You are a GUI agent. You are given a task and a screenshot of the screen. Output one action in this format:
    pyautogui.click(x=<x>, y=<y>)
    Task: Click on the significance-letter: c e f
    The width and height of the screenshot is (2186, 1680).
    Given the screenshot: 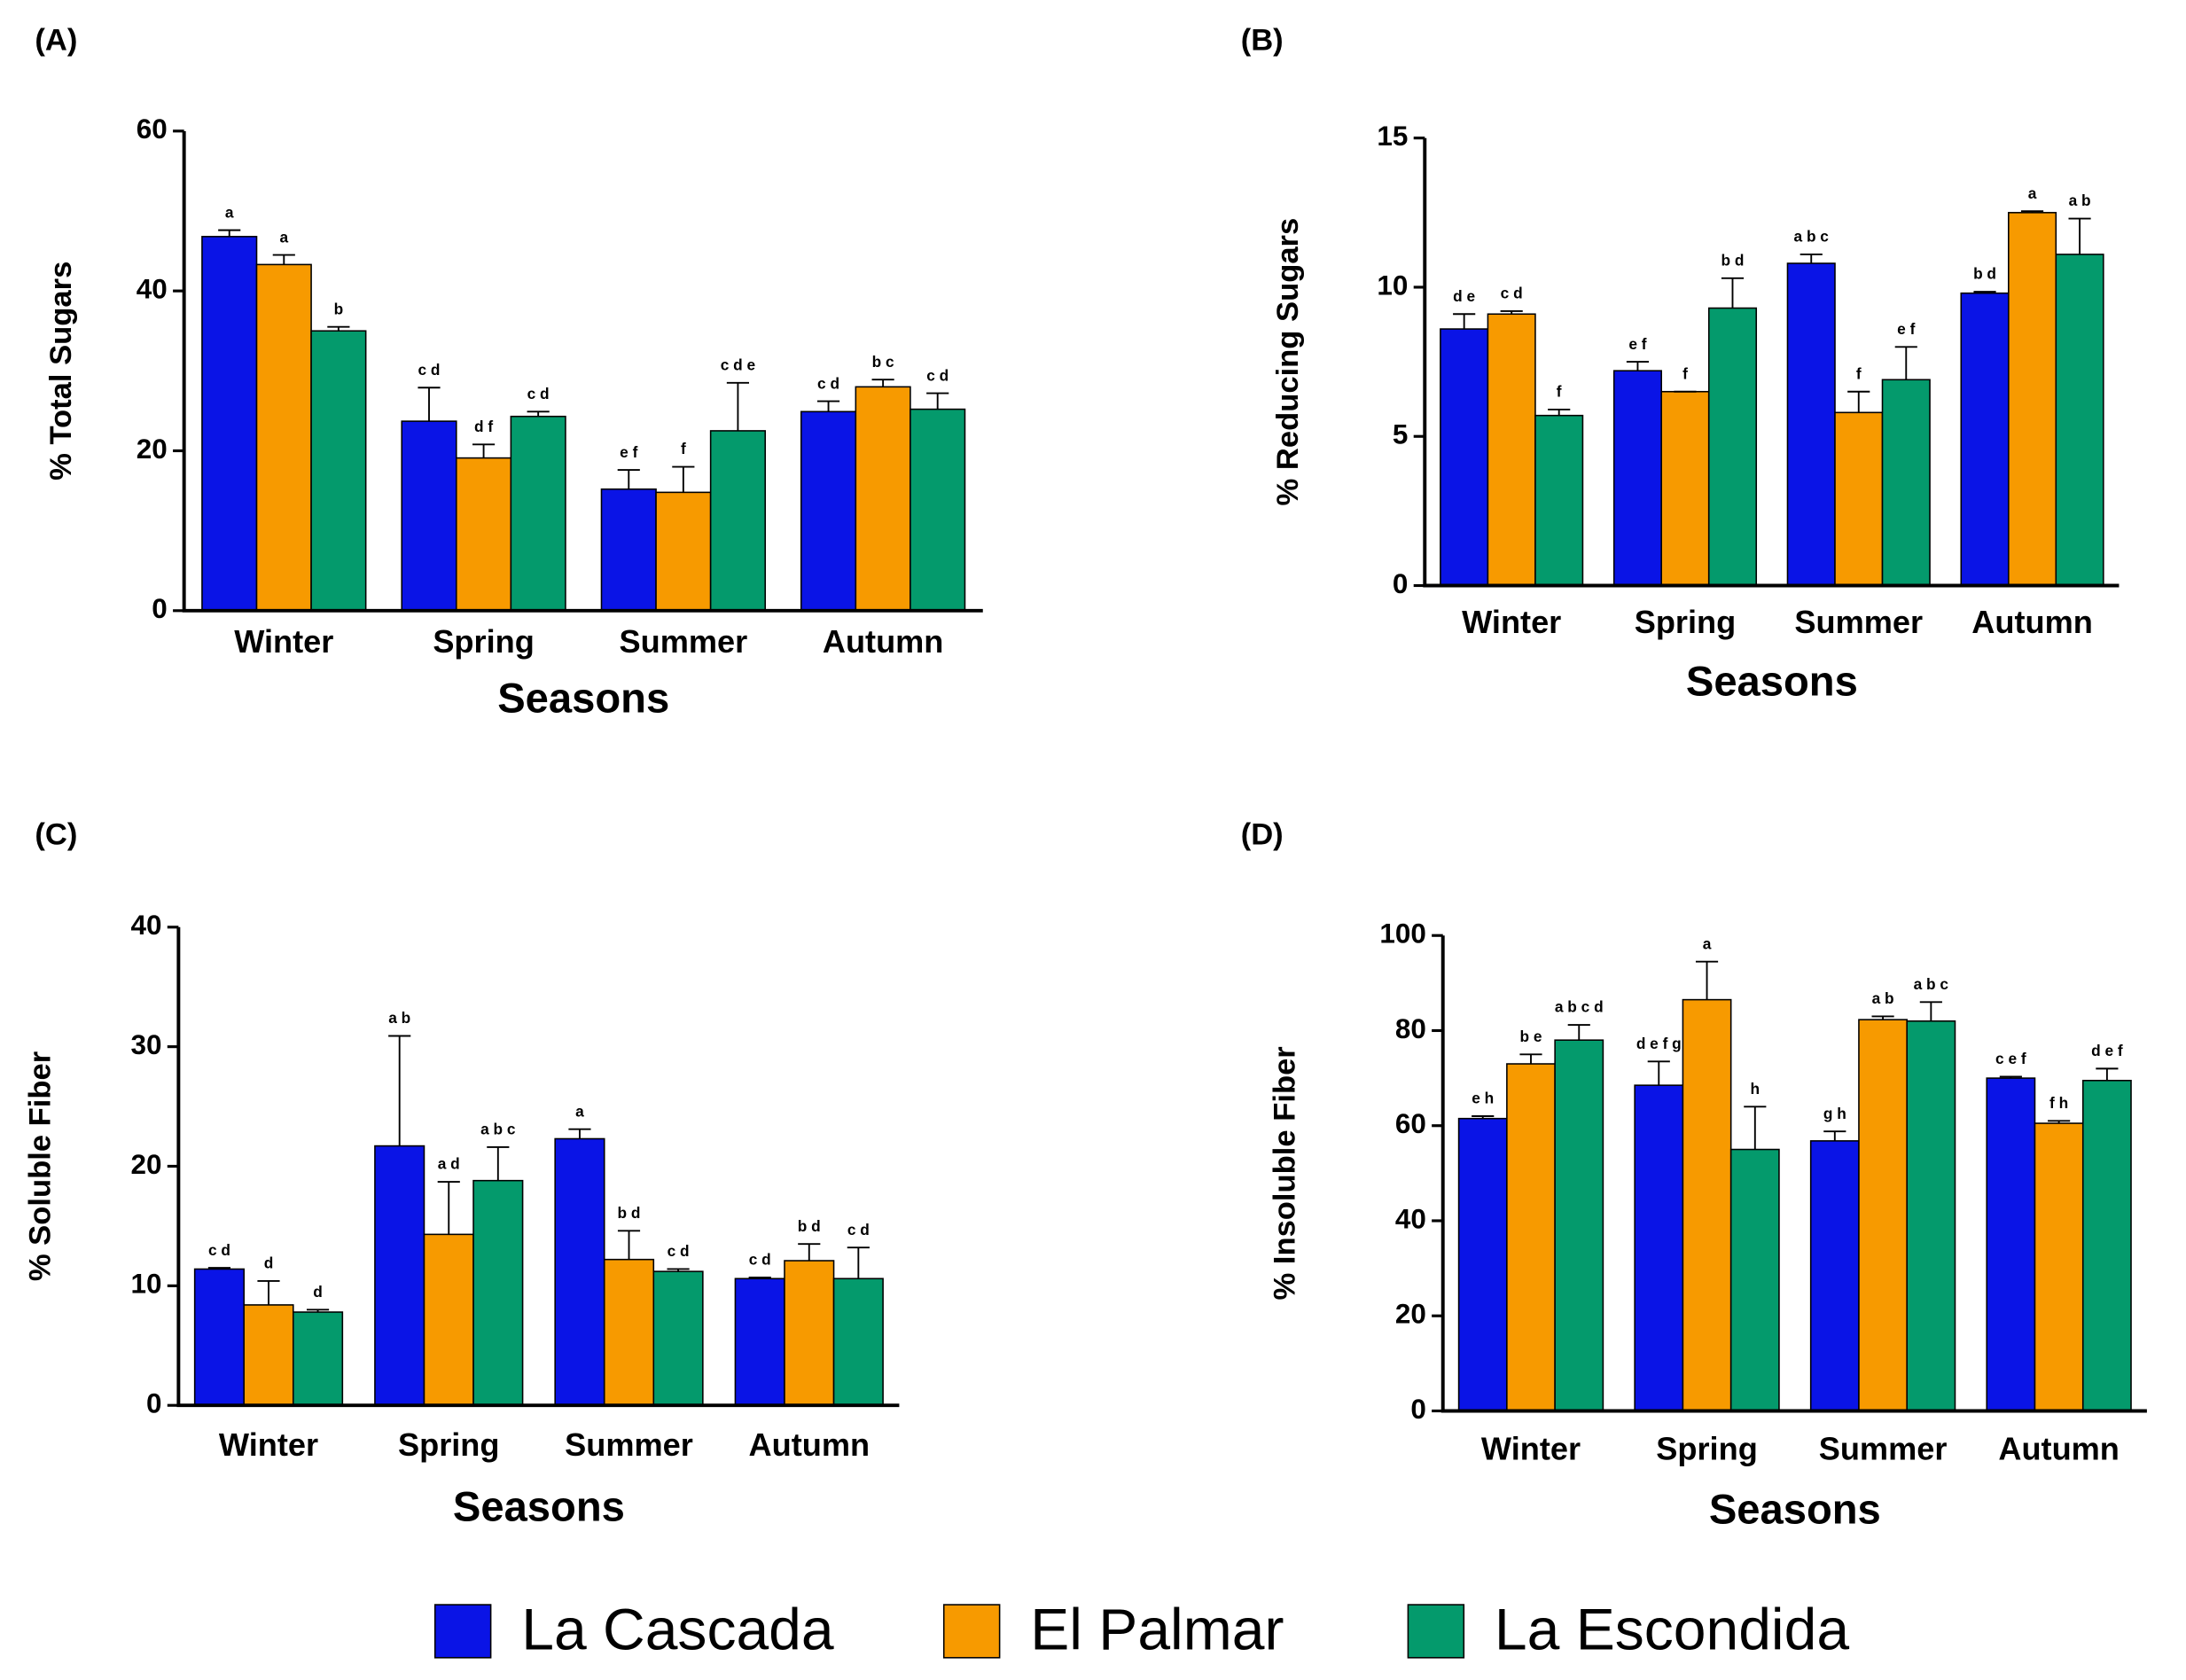 What is the action you would take?
    pyautogui.click(x=2010, y=1058)
    